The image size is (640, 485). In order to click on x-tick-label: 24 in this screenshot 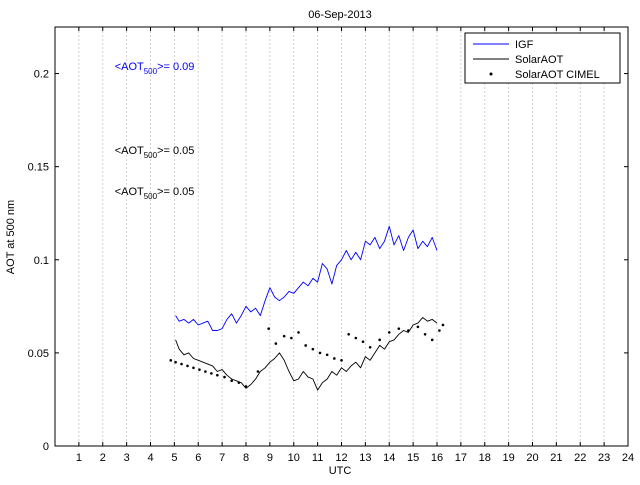, I will do `click(628, 458)`.